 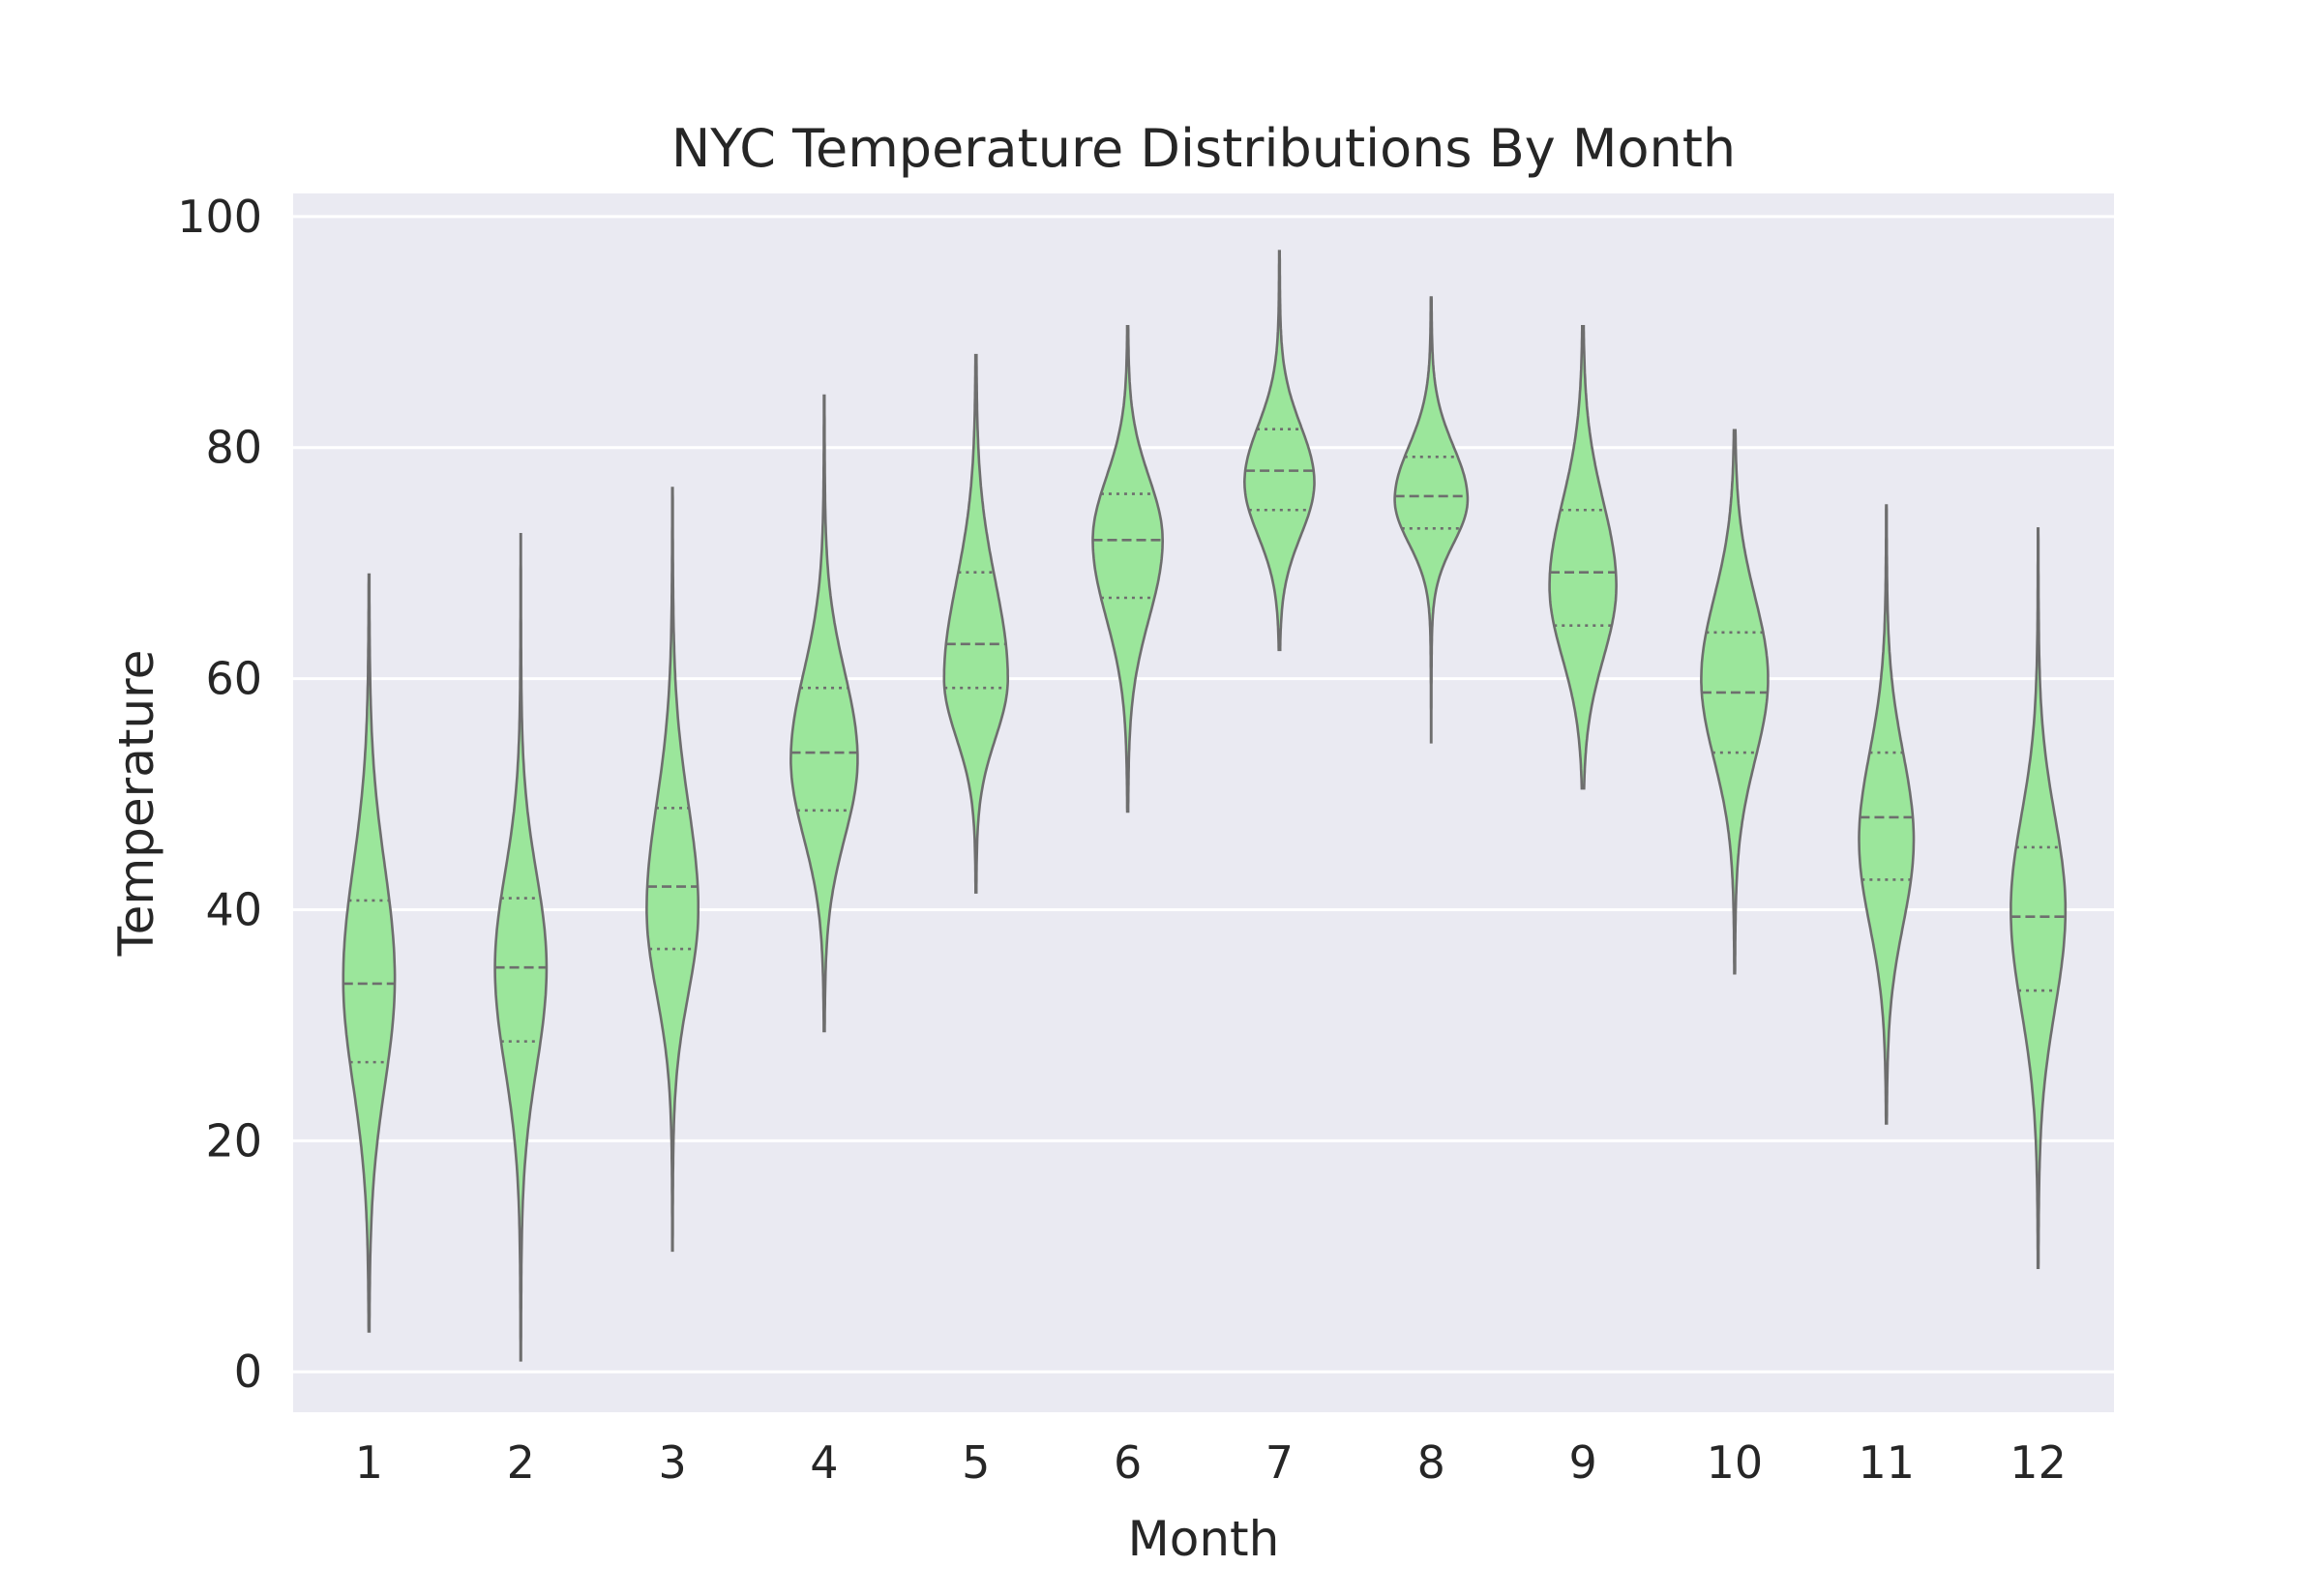 I want to click on x-tick-label: 6, so click(x=1128, y=1462).